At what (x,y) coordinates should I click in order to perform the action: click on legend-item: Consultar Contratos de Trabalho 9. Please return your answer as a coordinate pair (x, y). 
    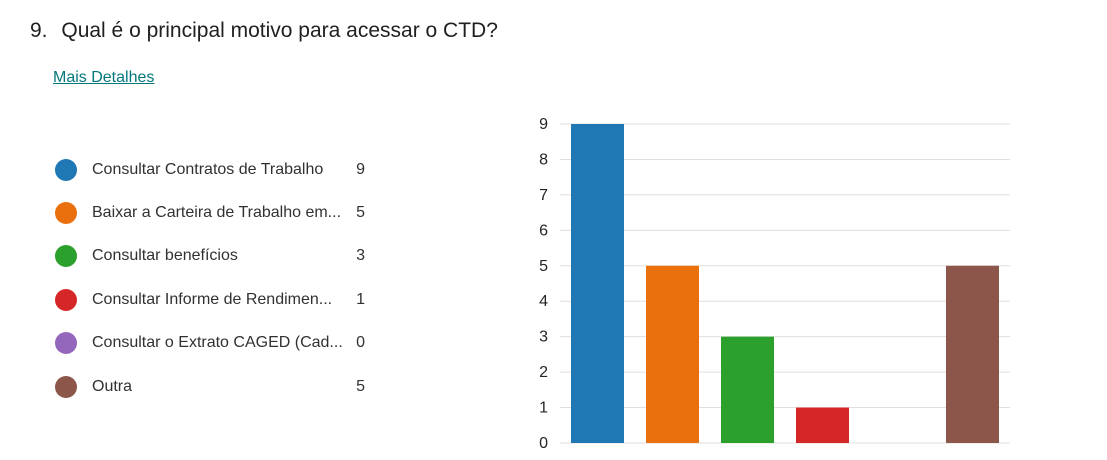
    Looking at the image, I should click on (215, 169).